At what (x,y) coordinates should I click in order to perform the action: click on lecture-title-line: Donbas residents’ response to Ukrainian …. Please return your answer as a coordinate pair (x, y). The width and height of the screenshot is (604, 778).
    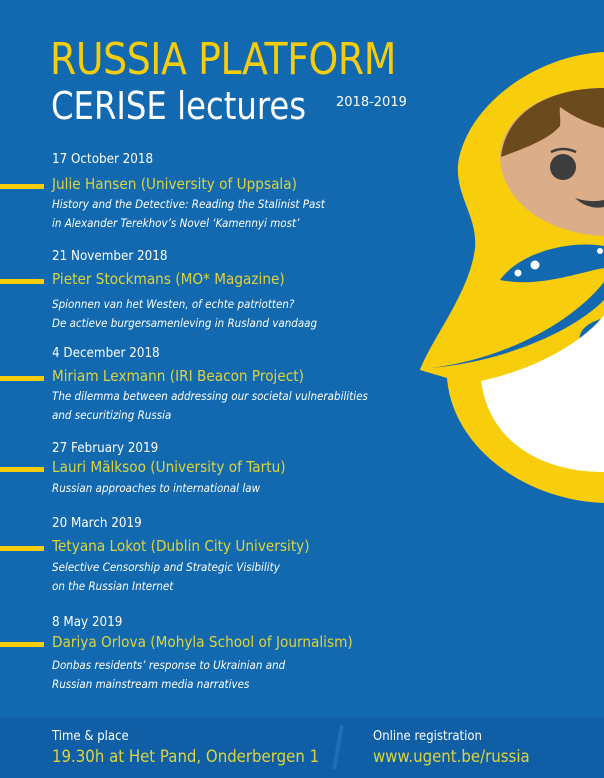
    Looking at the image, I should click on (169, 665).